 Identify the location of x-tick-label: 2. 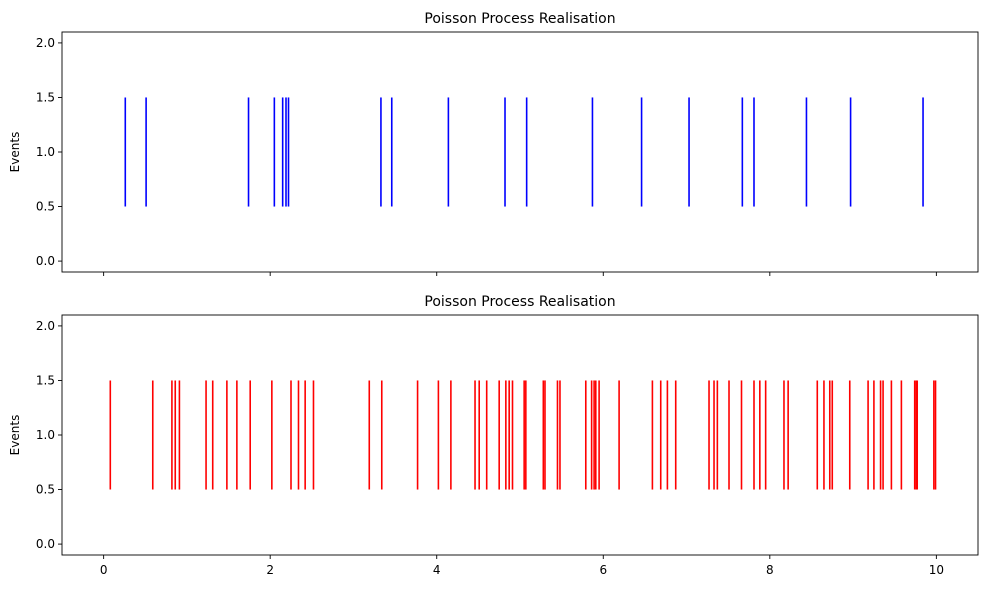
(270, 570).